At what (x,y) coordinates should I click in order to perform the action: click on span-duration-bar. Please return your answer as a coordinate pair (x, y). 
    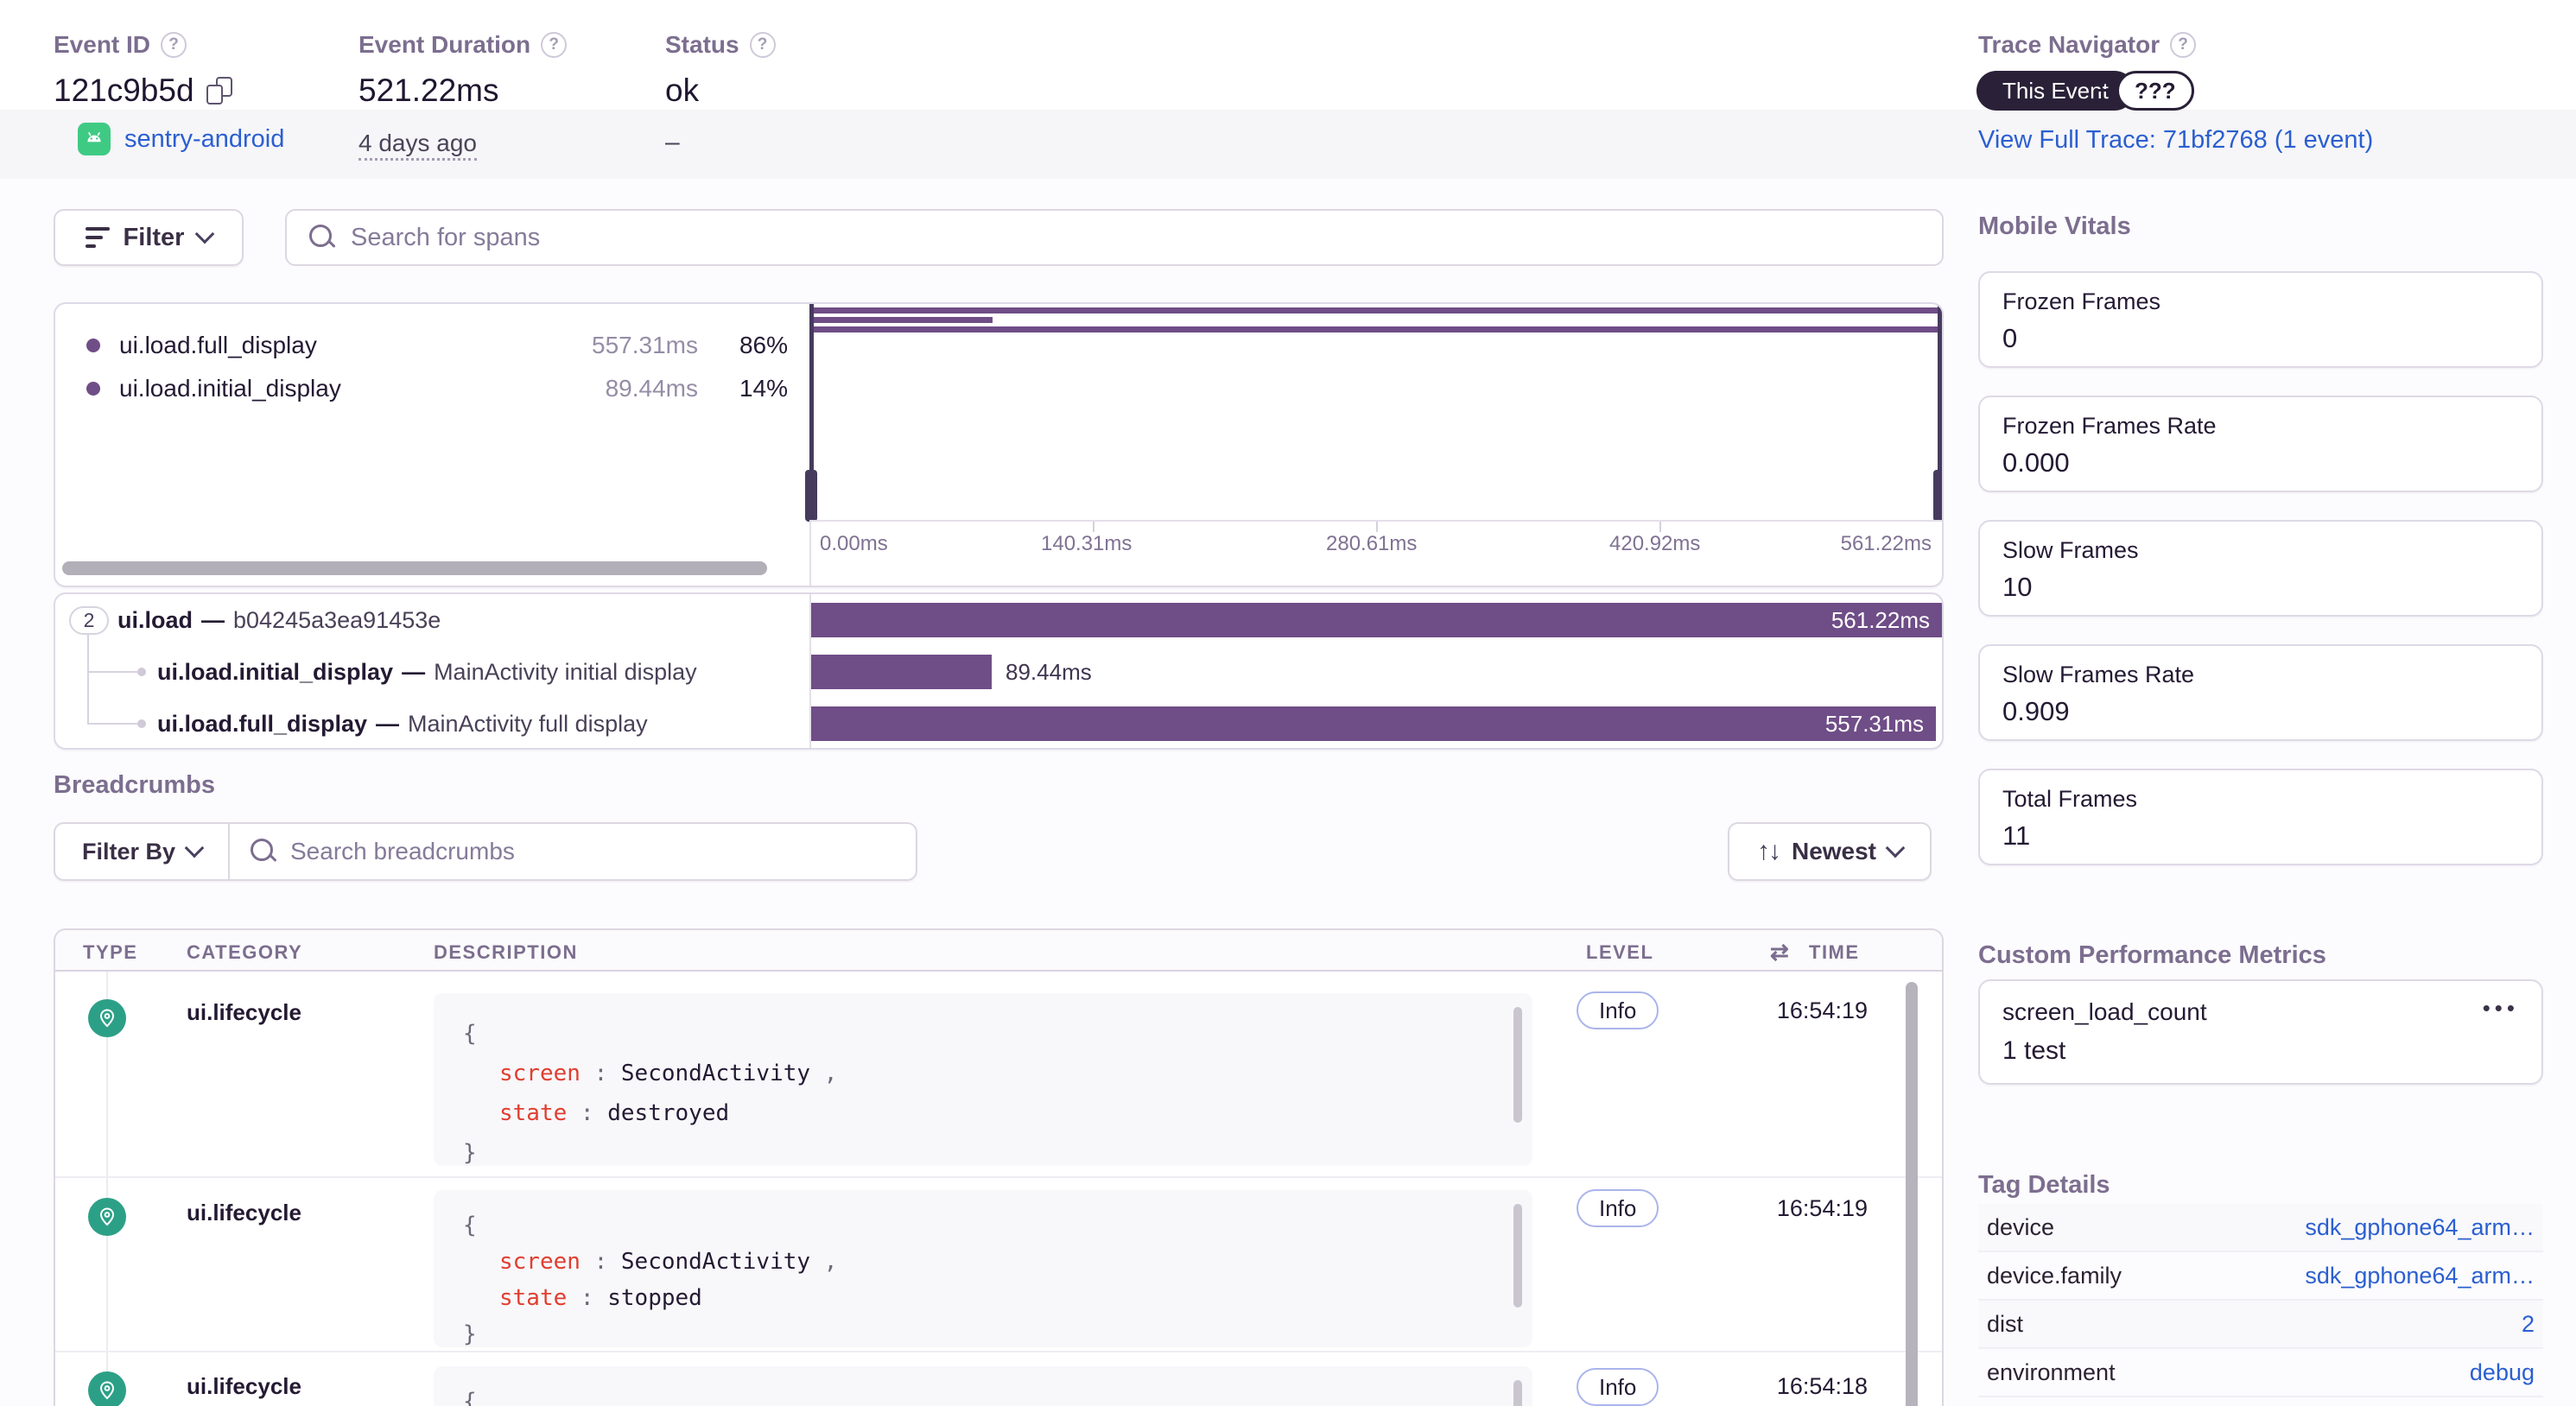
    Looking at the image, I should click on (901, 672).